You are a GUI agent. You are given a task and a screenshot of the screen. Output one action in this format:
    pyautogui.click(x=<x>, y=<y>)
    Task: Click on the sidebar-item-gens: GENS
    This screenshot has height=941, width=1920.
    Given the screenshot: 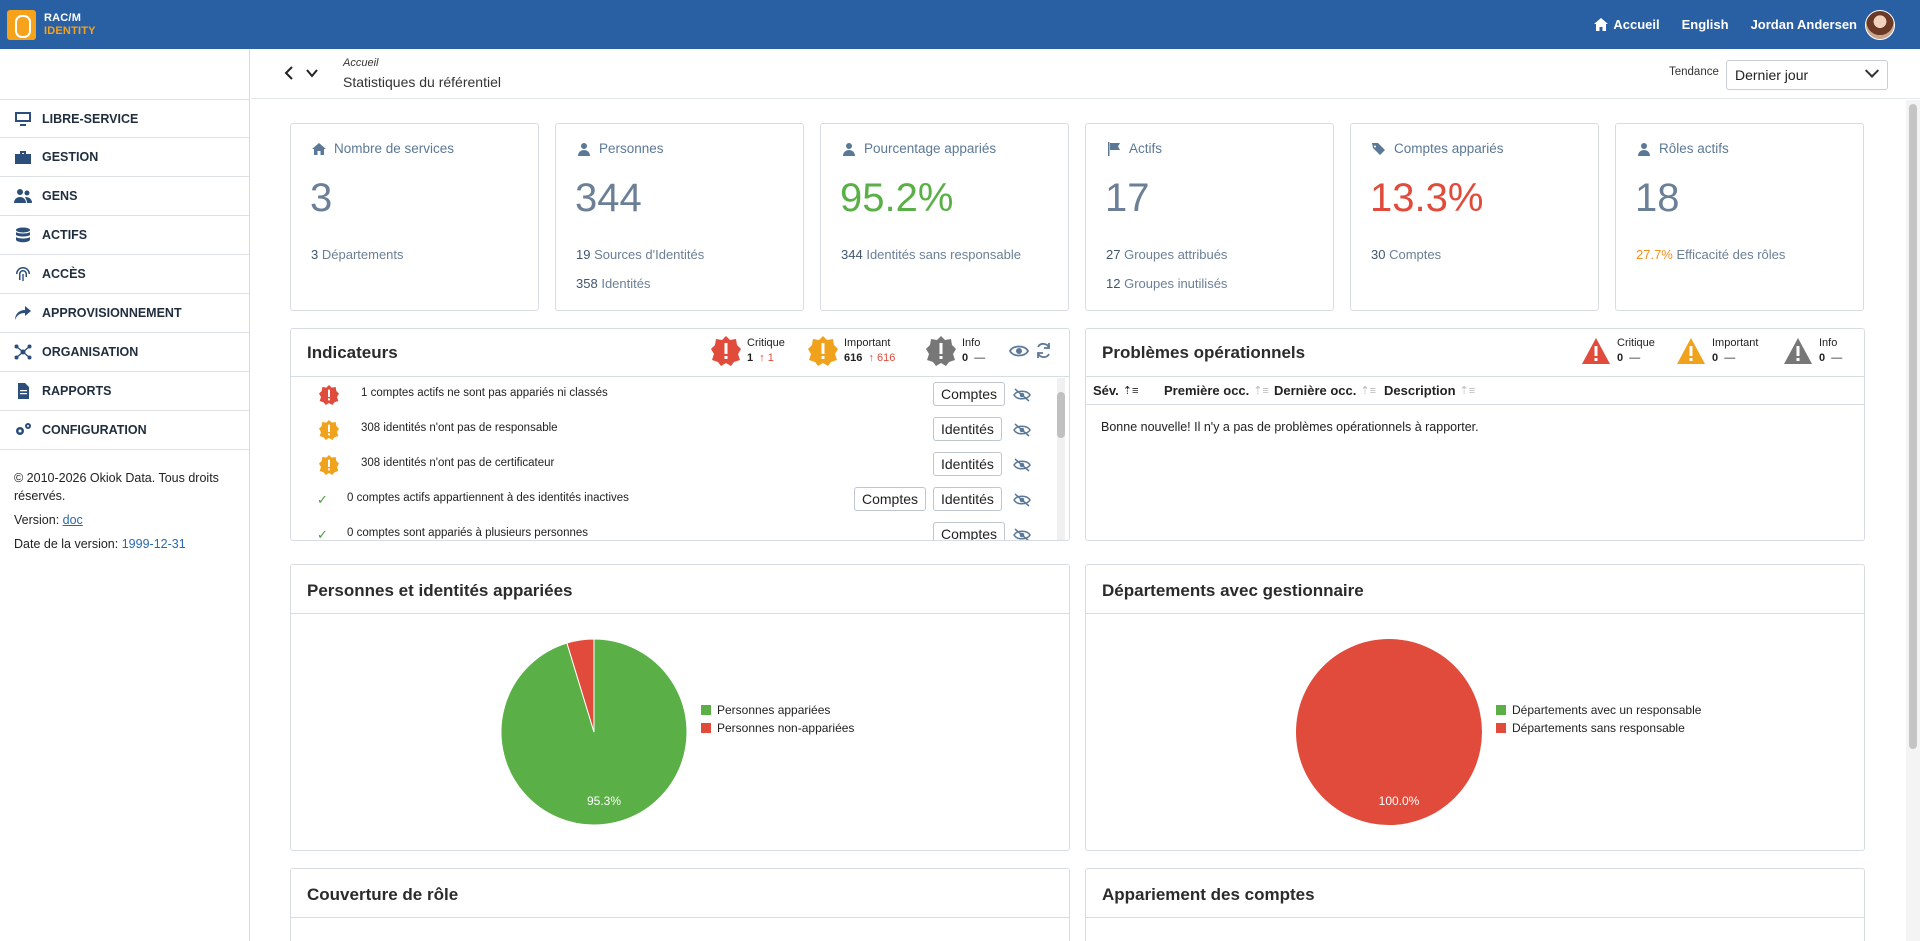 What is the action you would take?
    pyautogui.click(x=124, y=196)
    